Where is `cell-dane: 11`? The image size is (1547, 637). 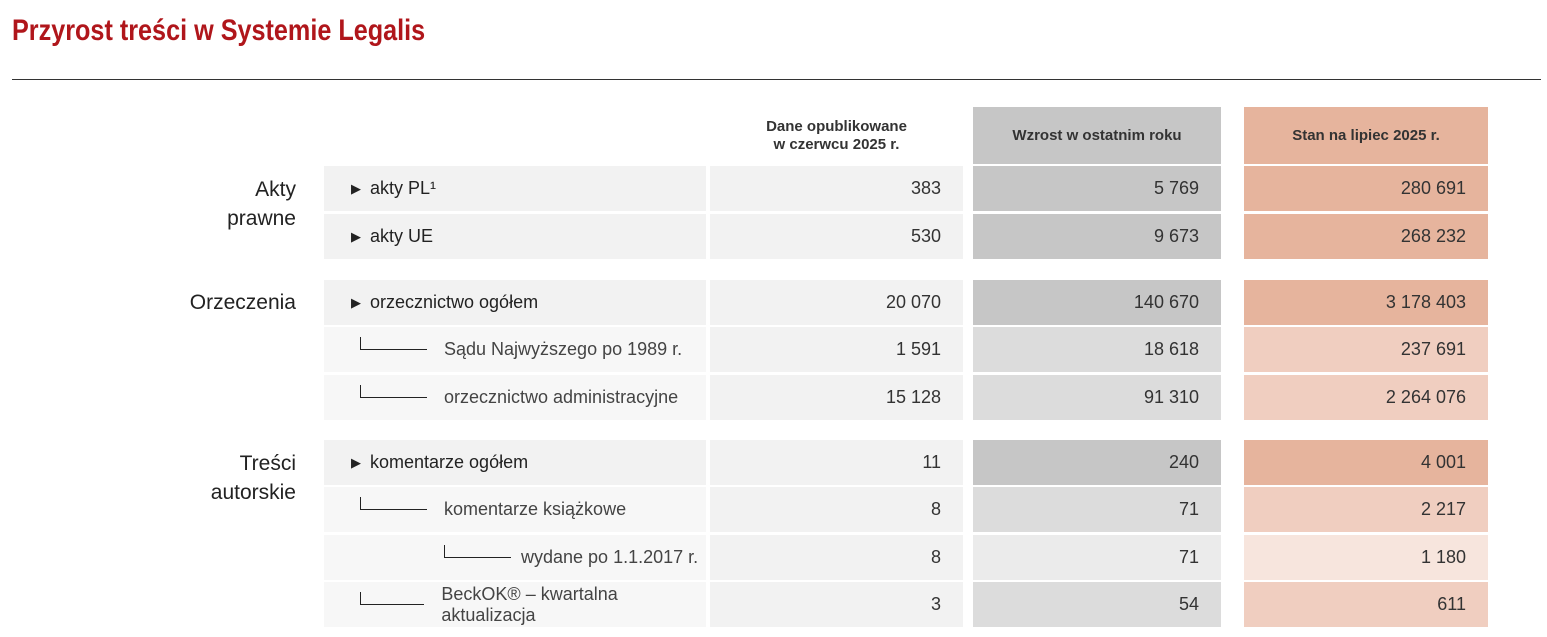 cell-dane: 11 is located at coordinates (836, 462).